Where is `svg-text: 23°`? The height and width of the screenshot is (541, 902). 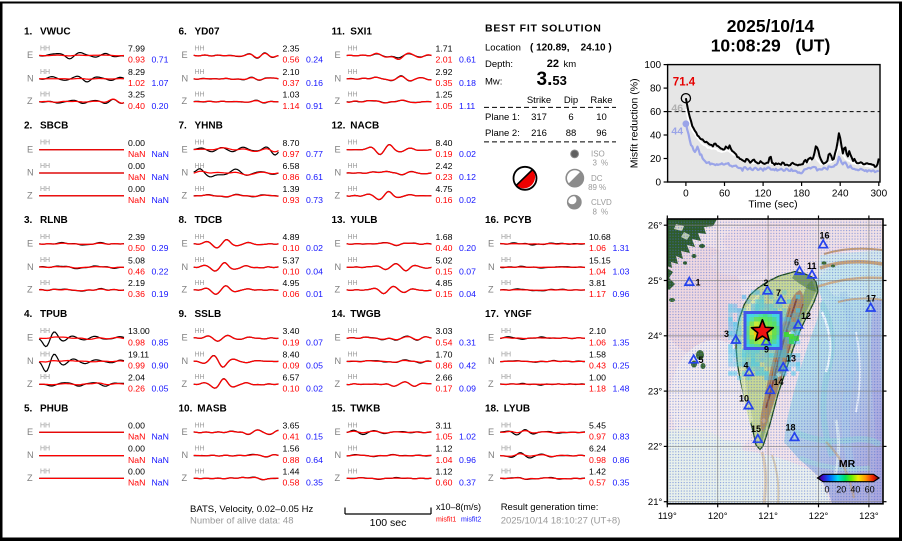
svg-text: 23° is located at coordinates (655, 391).